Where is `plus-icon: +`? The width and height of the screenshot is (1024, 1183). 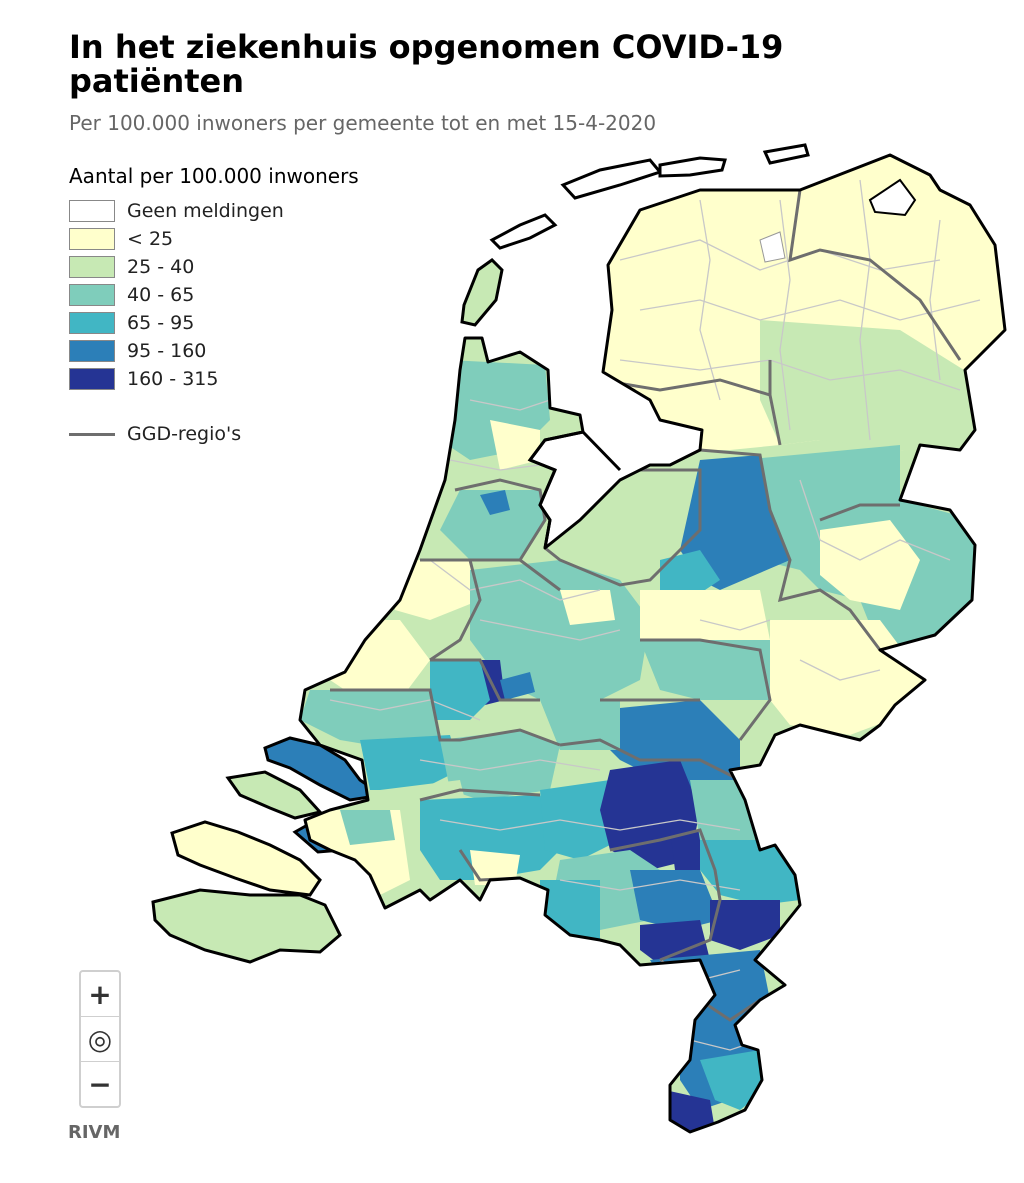 plus-icon: + is located at coordinates (100, 994).